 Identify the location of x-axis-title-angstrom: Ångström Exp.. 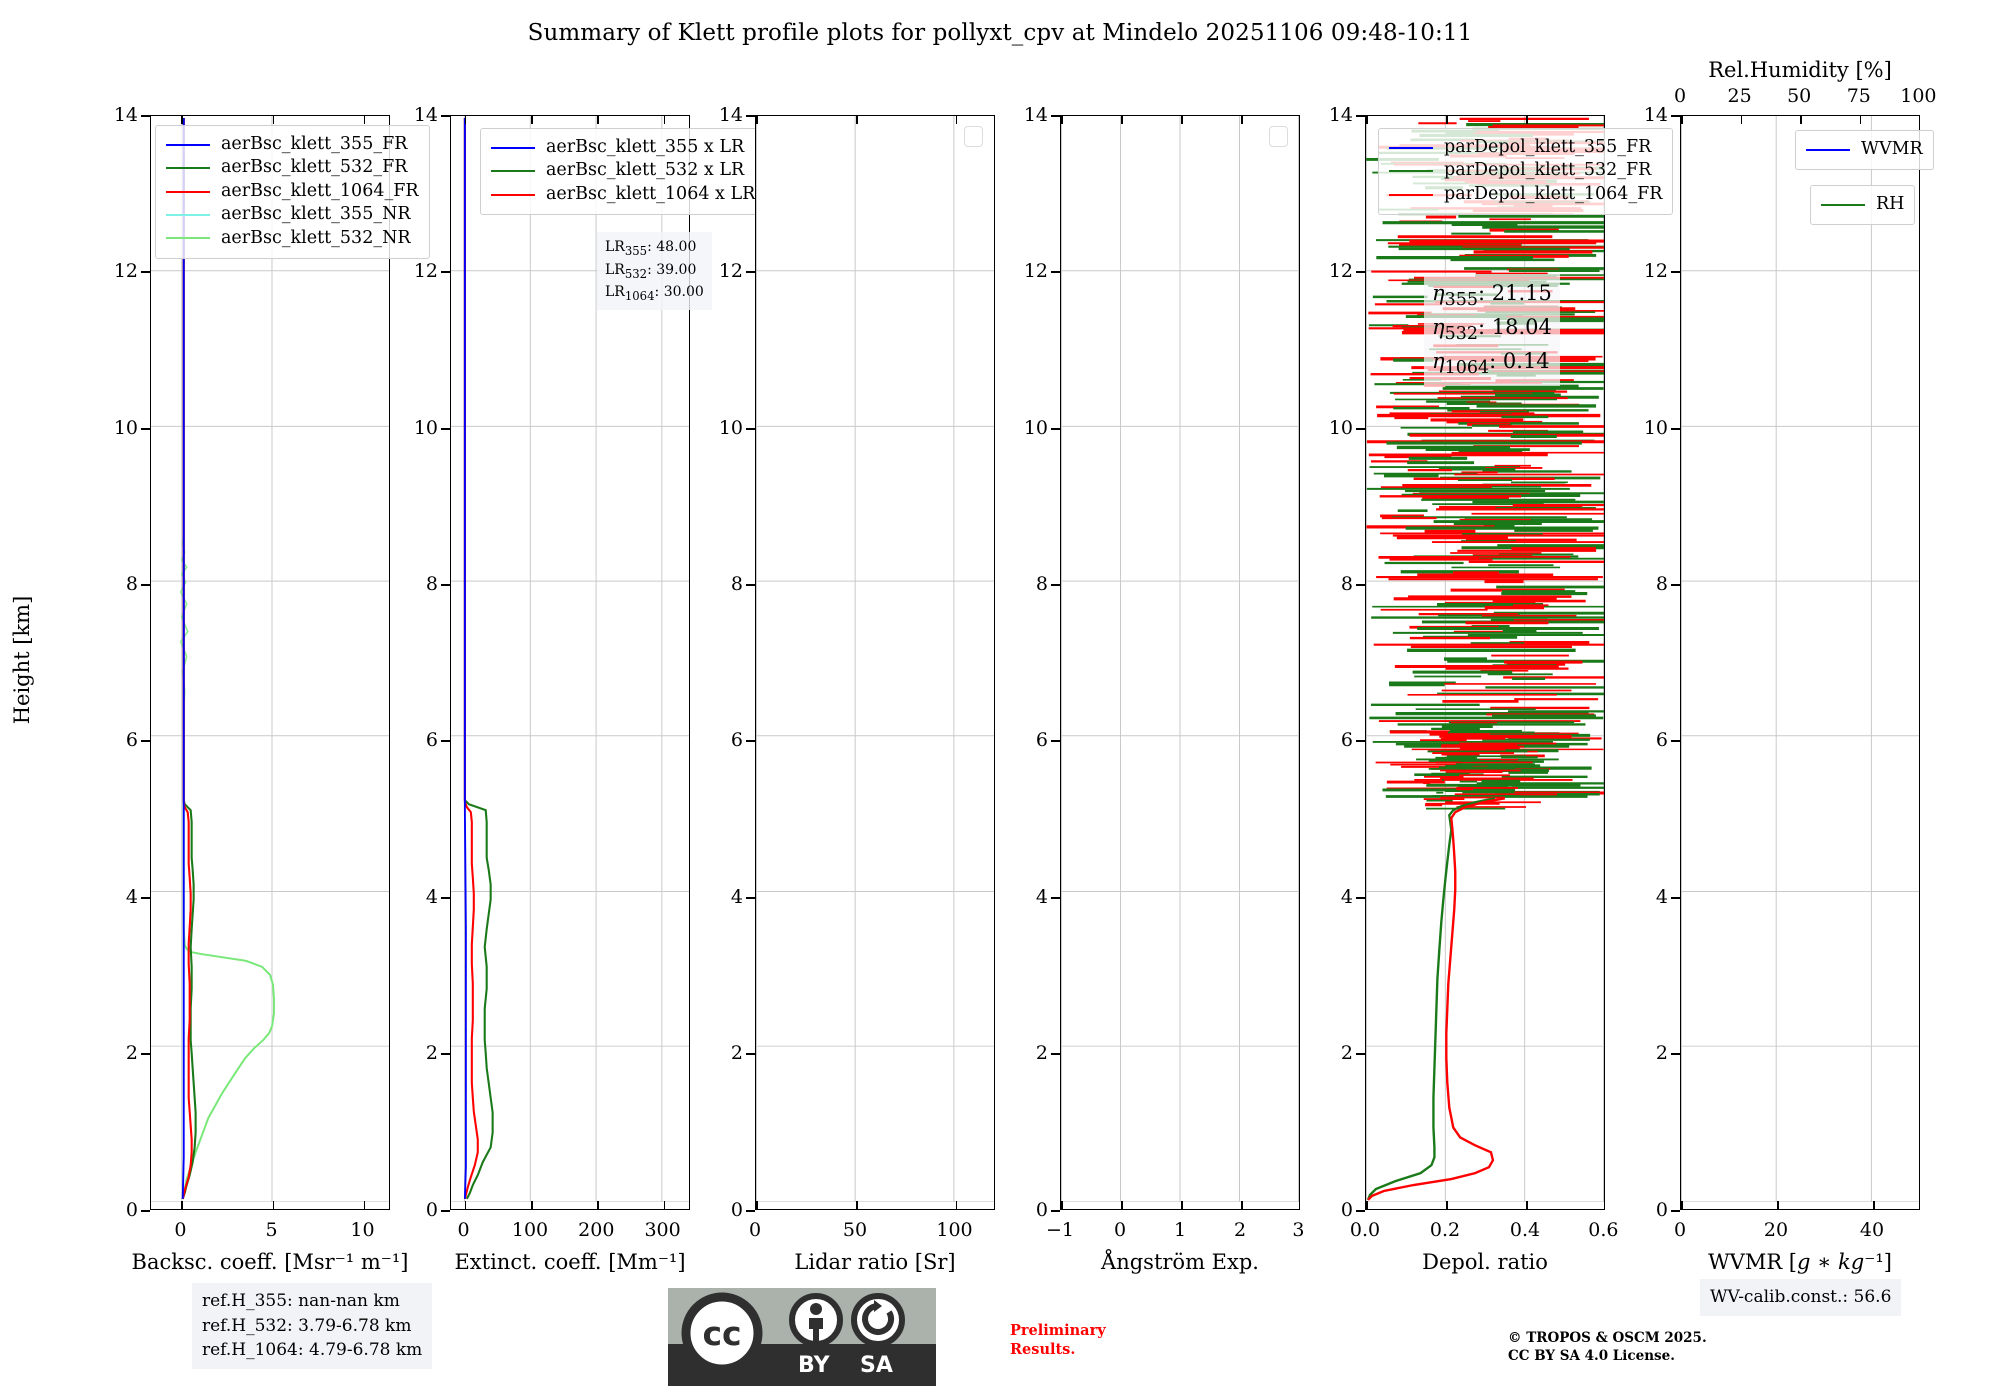
(1180, 1262).